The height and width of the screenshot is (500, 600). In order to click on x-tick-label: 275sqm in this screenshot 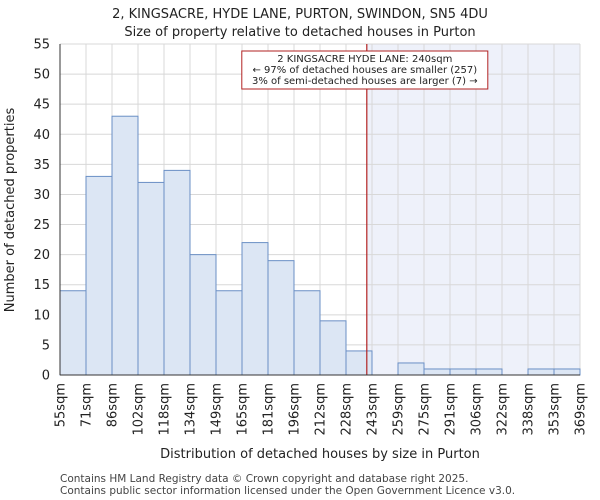, I will do `click(425, 409)`.